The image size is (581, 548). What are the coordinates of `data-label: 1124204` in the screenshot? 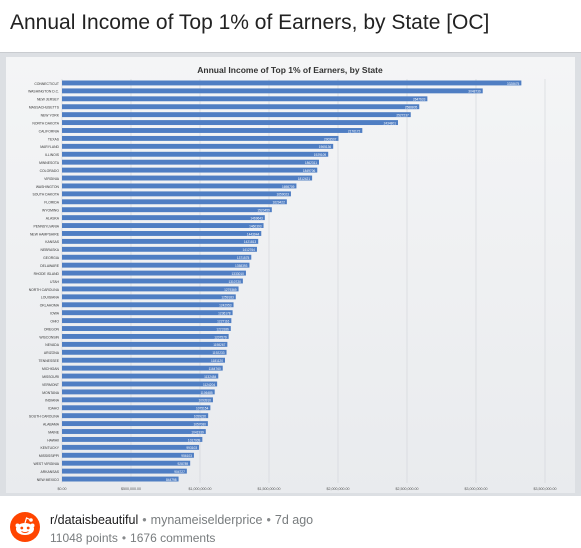 It's located at (209, 385).